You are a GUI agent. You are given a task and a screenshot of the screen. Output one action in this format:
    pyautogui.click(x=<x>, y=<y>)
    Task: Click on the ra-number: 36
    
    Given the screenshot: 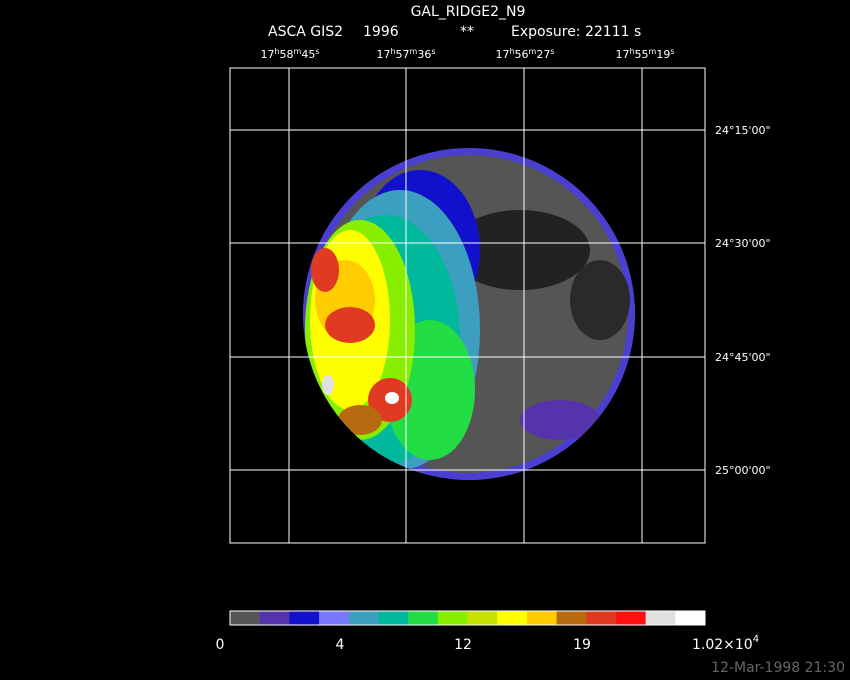 What is the action you would take?
    pyautogui.click(x=424, y=54)
    